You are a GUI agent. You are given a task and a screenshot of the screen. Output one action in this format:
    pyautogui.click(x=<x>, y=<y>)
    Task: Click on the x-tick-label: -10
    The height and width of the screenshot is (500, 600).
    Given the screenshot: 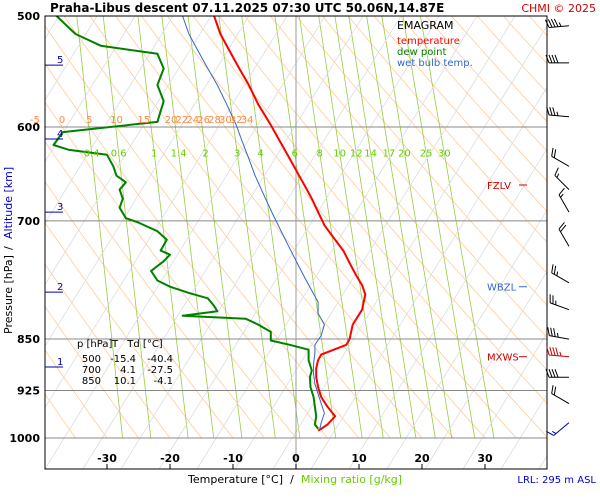 What is the action you would take?
    pyautogui.click(x=233, y=458)
    